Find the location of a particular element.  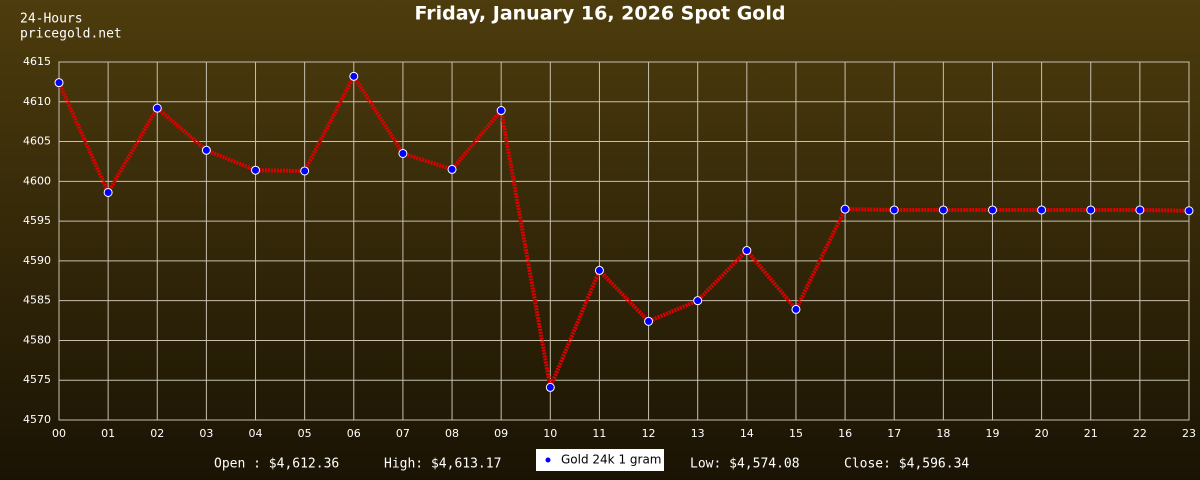

x-tick-label: 06 is located at coordinates (354, 433).